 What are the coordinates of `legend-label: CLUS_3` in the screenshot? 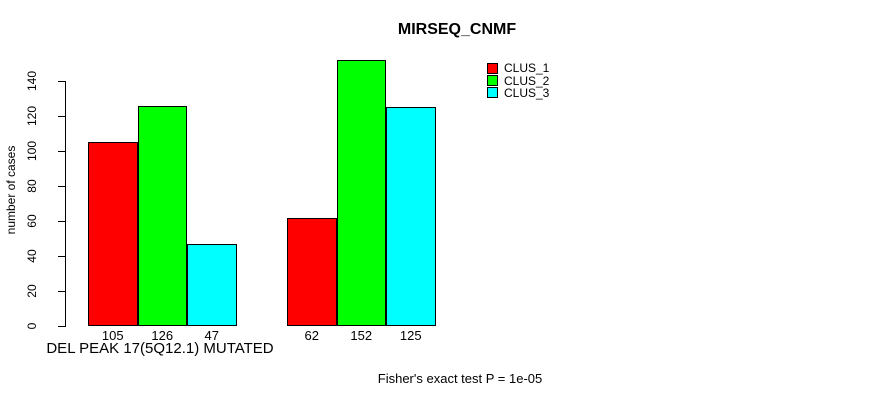 It's located at (527, 92).